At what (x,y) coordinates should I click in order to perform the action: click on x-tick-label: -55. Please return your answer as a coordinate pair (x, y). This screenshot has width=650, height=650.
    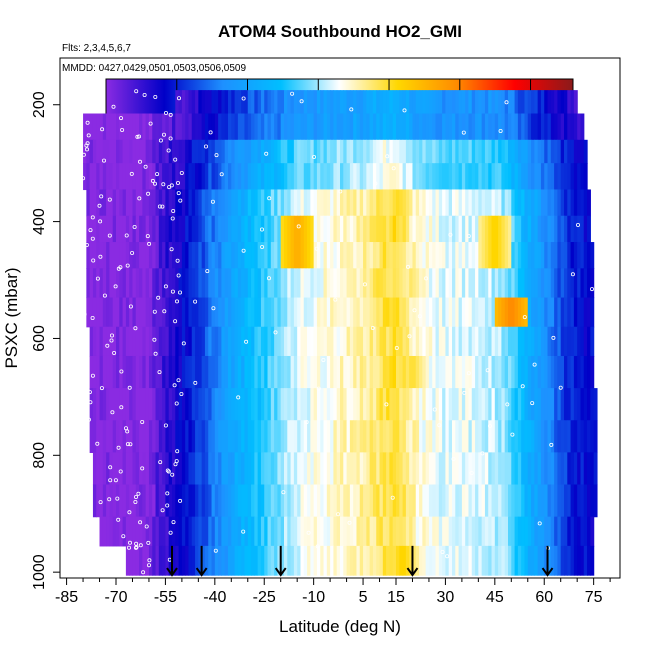
    Looking at the image, I should click on (165, 597).